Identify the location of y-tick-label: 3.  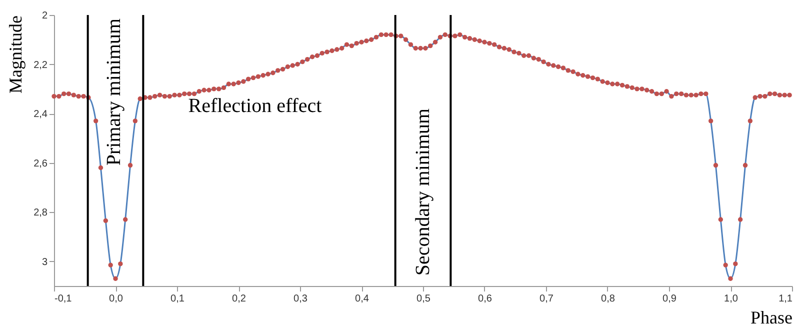
(45, 262).